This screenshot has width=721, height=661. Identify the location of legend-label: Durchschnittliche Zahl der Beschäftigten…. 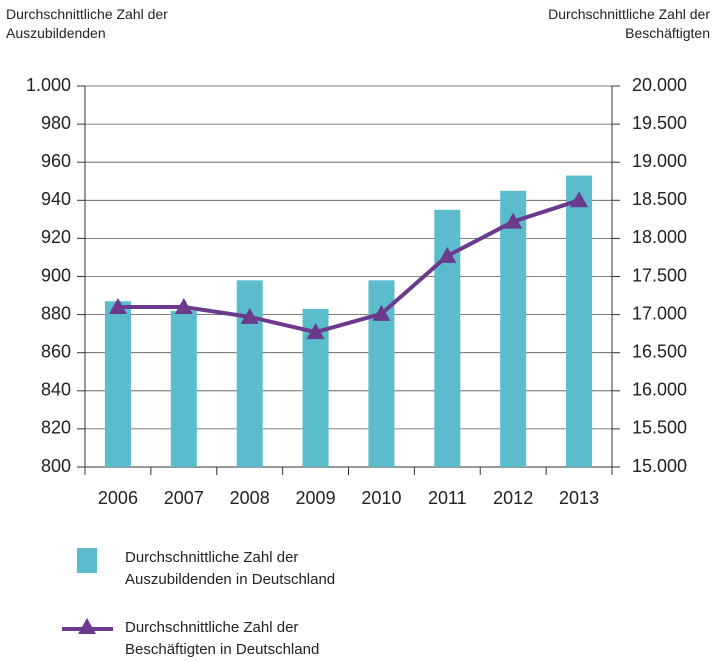
(222, 638).